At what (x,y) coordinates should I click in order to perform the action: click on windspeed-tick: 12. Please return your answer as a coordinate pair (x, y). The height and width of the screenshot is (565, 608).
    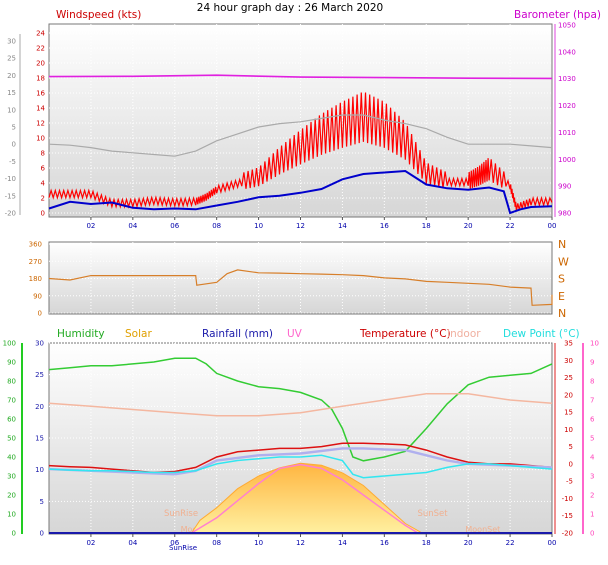
    Looking at the image, I should click on (40, 124).